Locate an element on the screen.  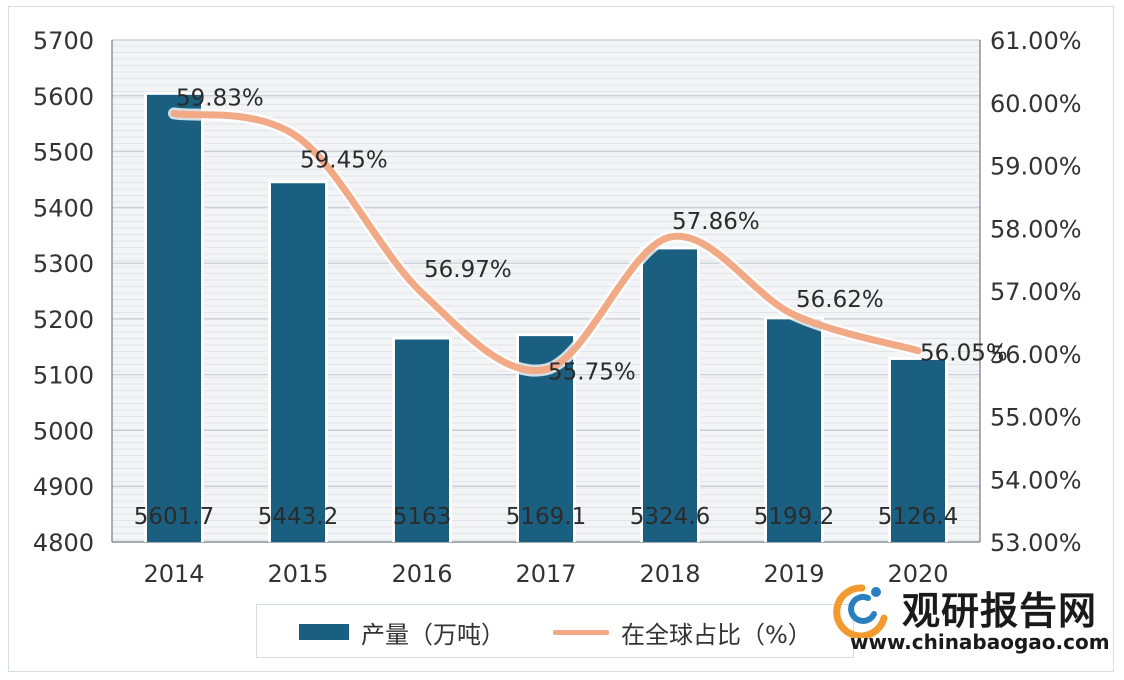
y-right-tick-label: 55.00% is located at coordinates (1036, 418).